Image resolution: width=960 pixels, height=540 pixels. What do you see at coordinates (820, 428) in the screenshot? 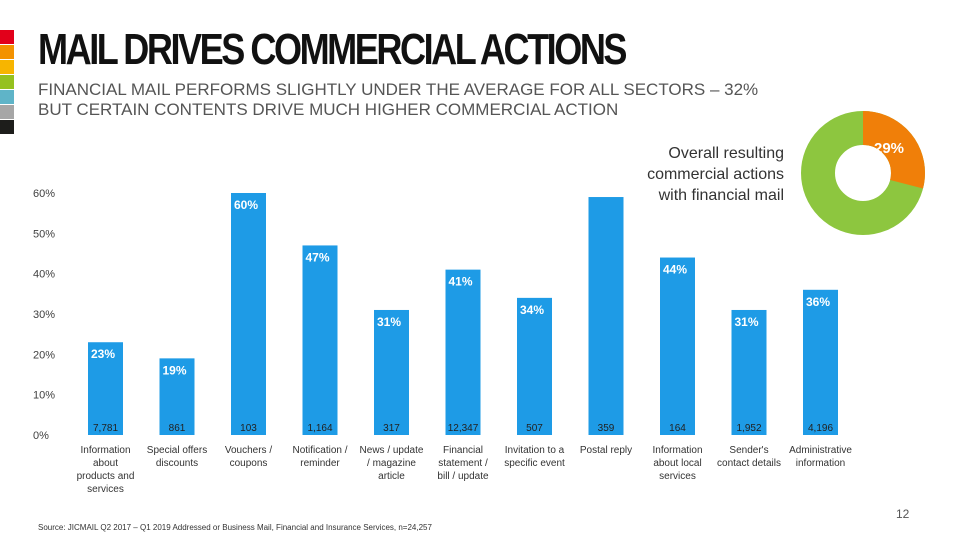
I see `bar-count-label: 4,196` at bounding box center [820, 428].